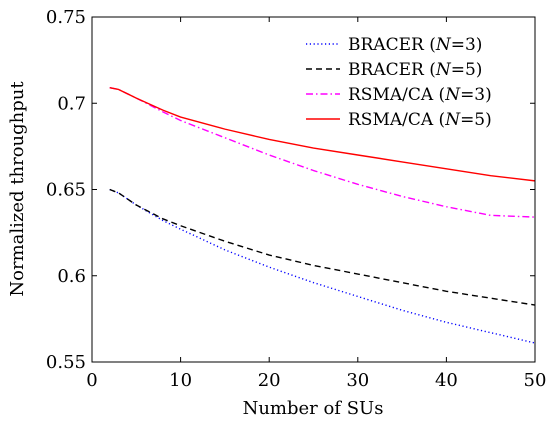  What do you see at coordinates (91, 380) in the screenshot?
I see `x-tick-label: 0` at bounding box center [91, 380].